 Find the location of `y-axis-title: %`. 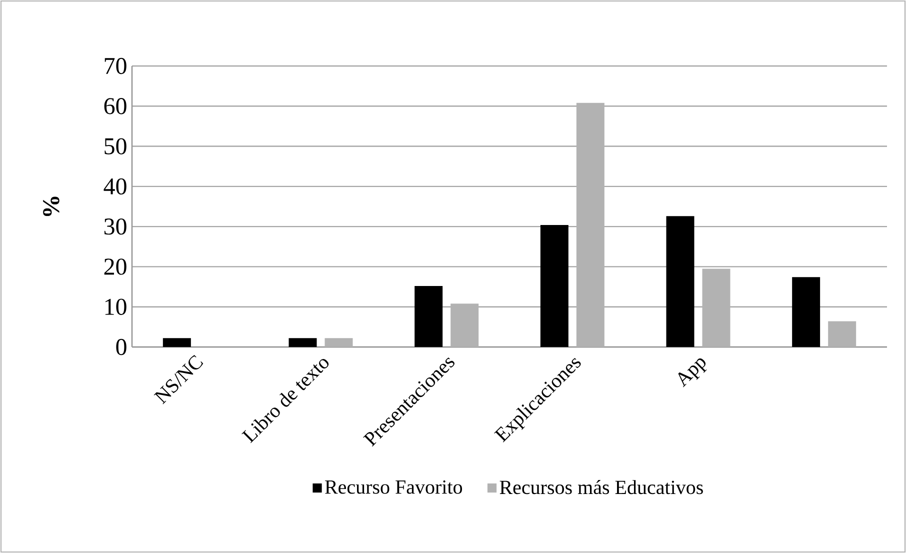

y-axis-title: % is located at coordinates (51, 206).